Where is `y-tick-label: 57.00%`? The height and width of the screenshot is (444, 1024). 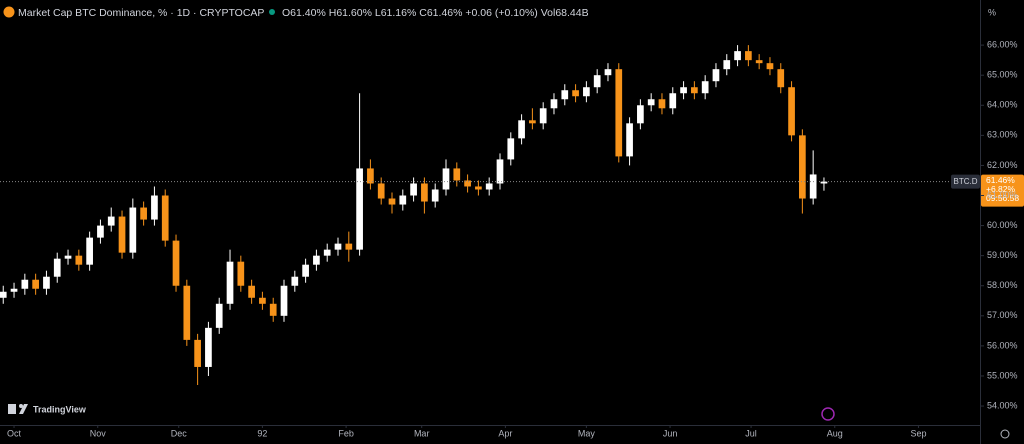 y-tick-label: 57.00% is located at coordinates (1002, 315).